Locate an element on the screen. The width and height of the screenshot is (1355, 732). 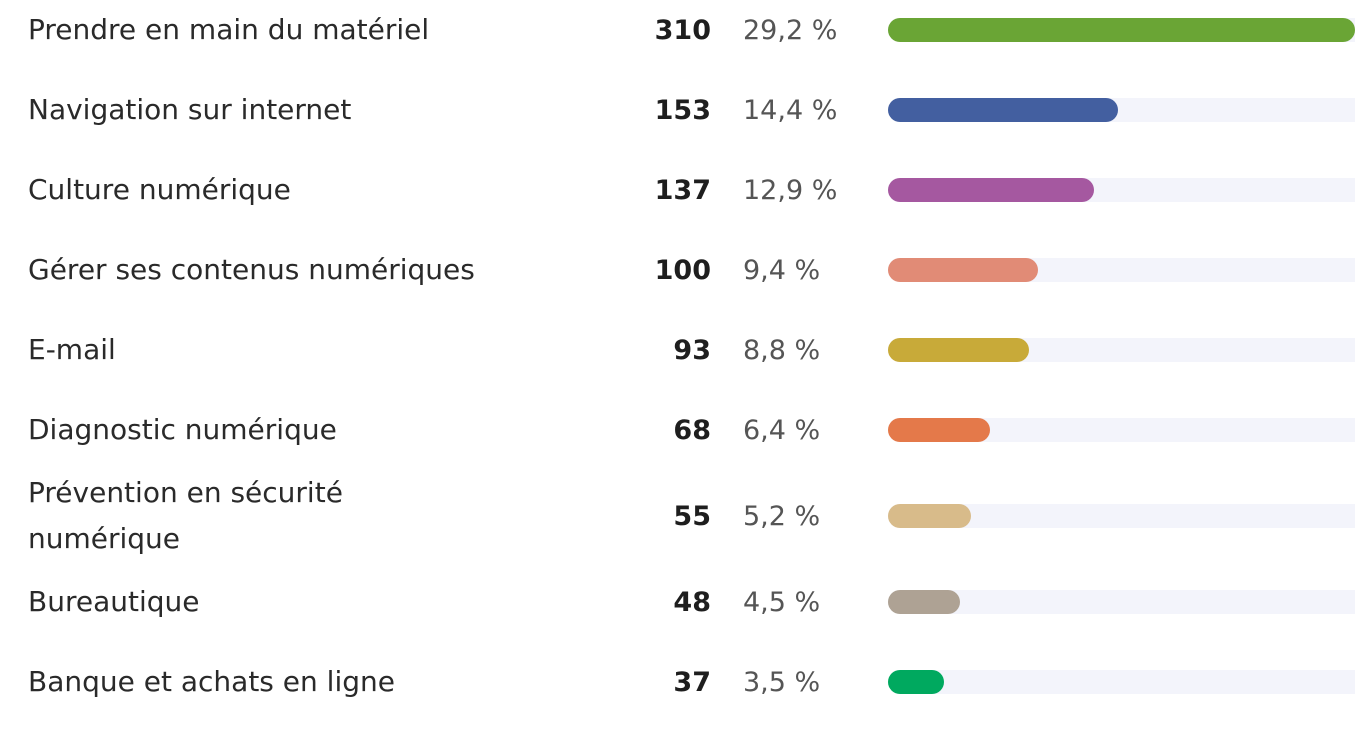
bar-row: Culture numérique 137 12,9 % is located at coordinates (677, 190).